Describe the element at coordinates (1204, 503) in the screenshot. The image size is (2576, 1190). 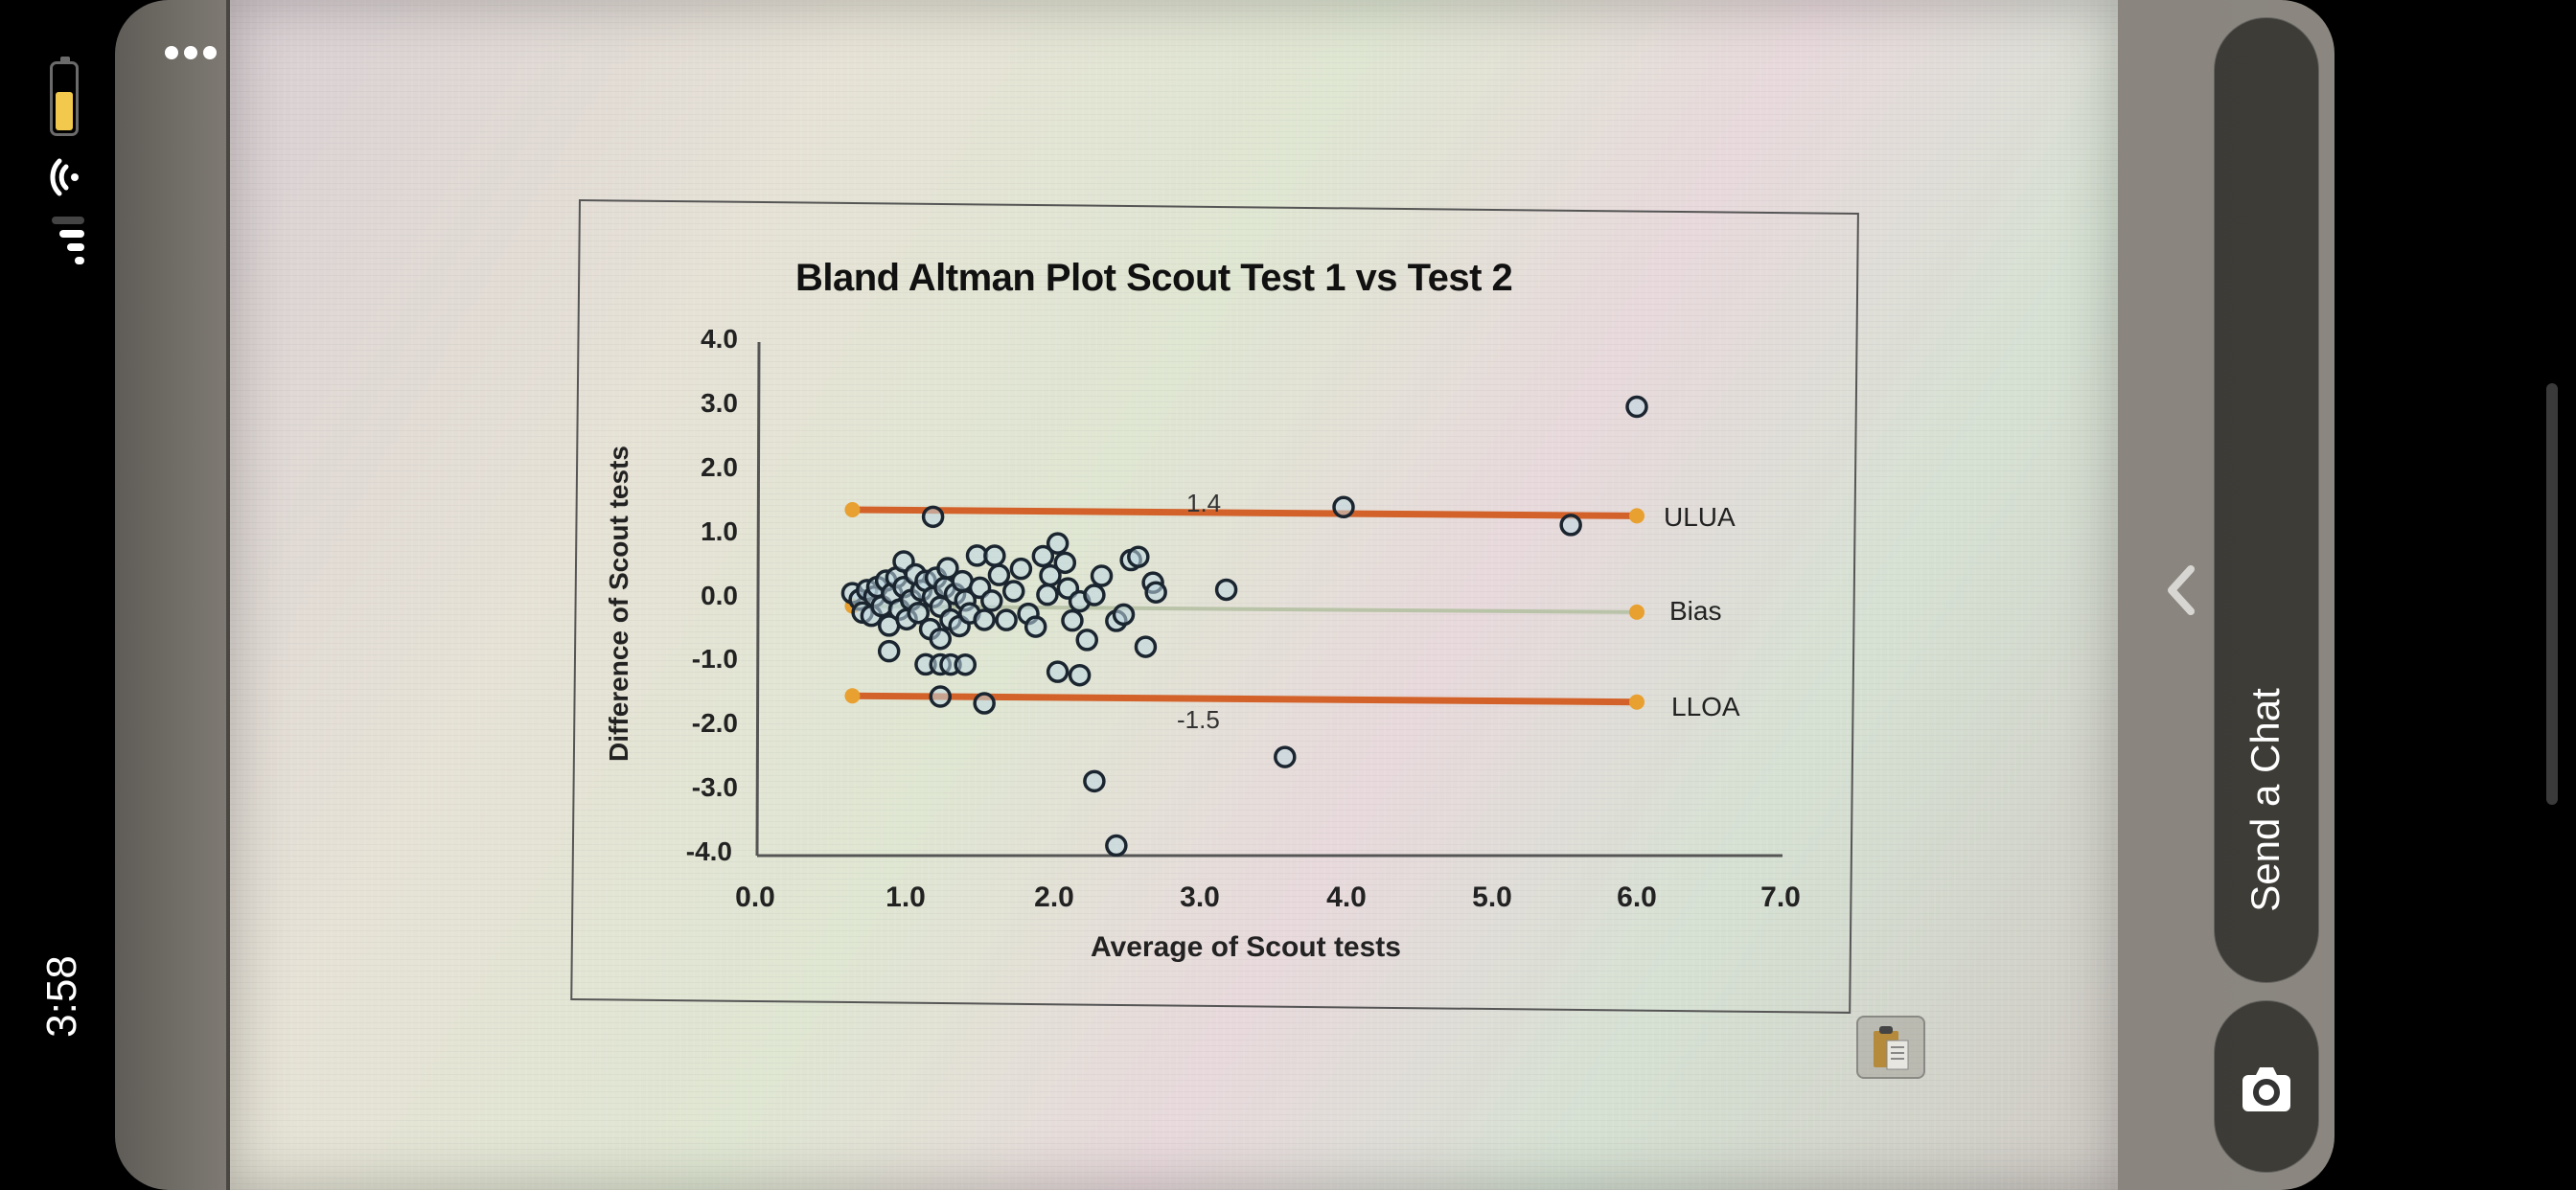
I see `ulua-value-label: 1.4` at that location.